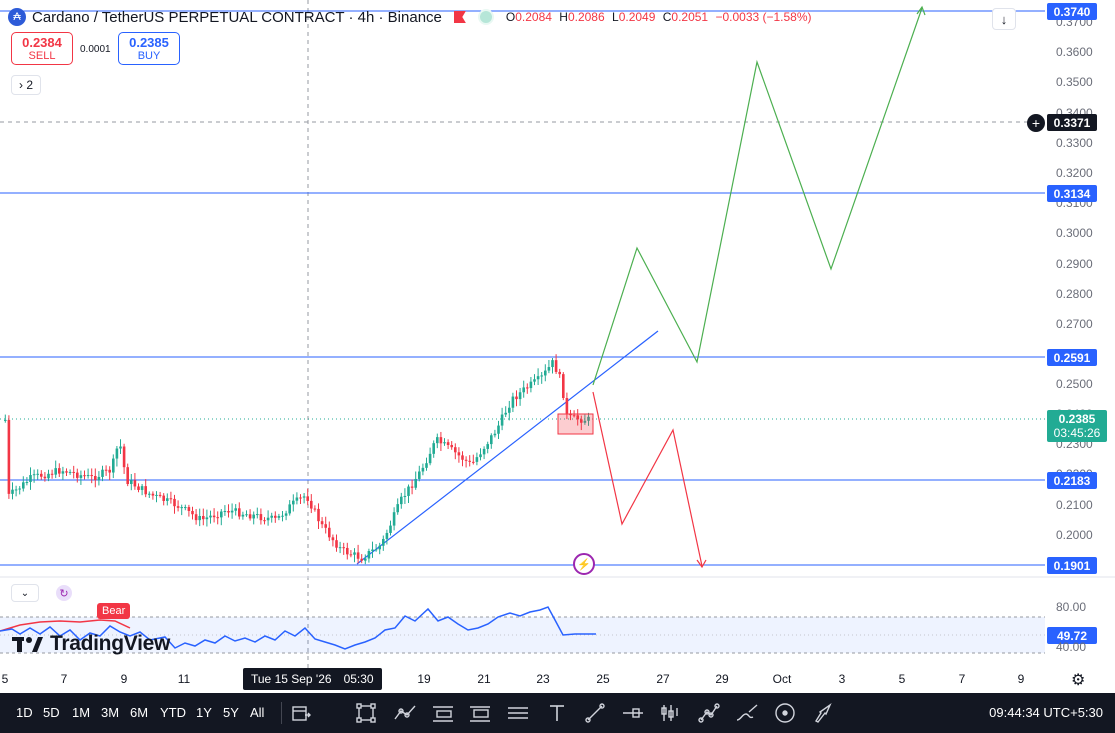  What do you see at coordinates (1036, 123) in the screenshot?
I see `plus-icon: +` at bounding box center [1036, 123].